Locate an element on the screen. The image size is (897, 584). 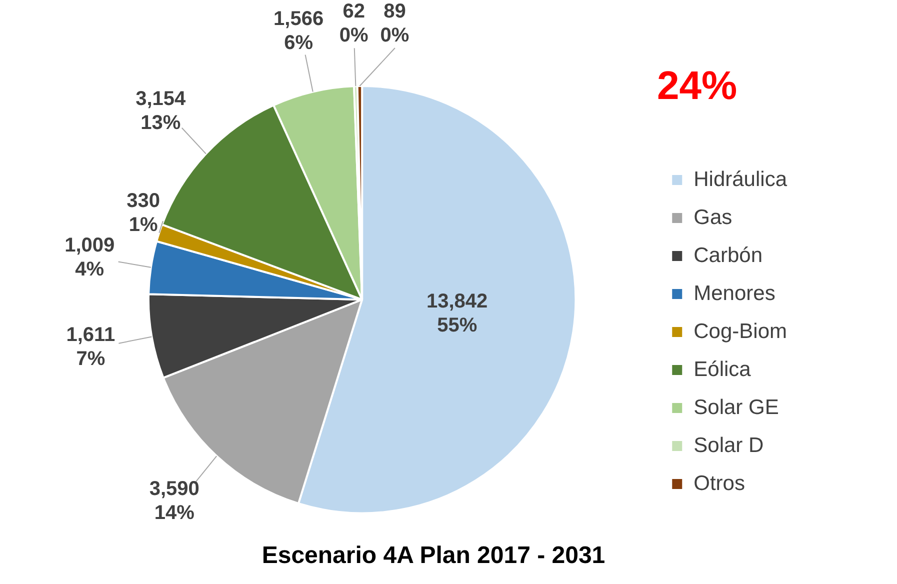
legend-label: Solar GE is located at coordinates (736, 407).